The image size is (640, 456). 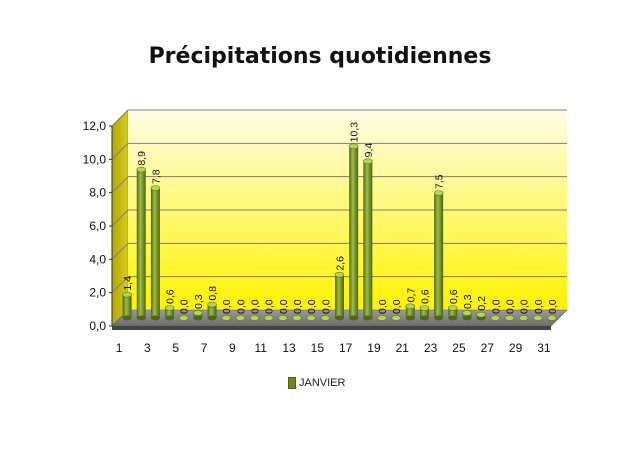 What do you see at coordinates (95, 126) in the screenshot?
I see `y-tick-label: 12,0` at bounding box center [95, 126].